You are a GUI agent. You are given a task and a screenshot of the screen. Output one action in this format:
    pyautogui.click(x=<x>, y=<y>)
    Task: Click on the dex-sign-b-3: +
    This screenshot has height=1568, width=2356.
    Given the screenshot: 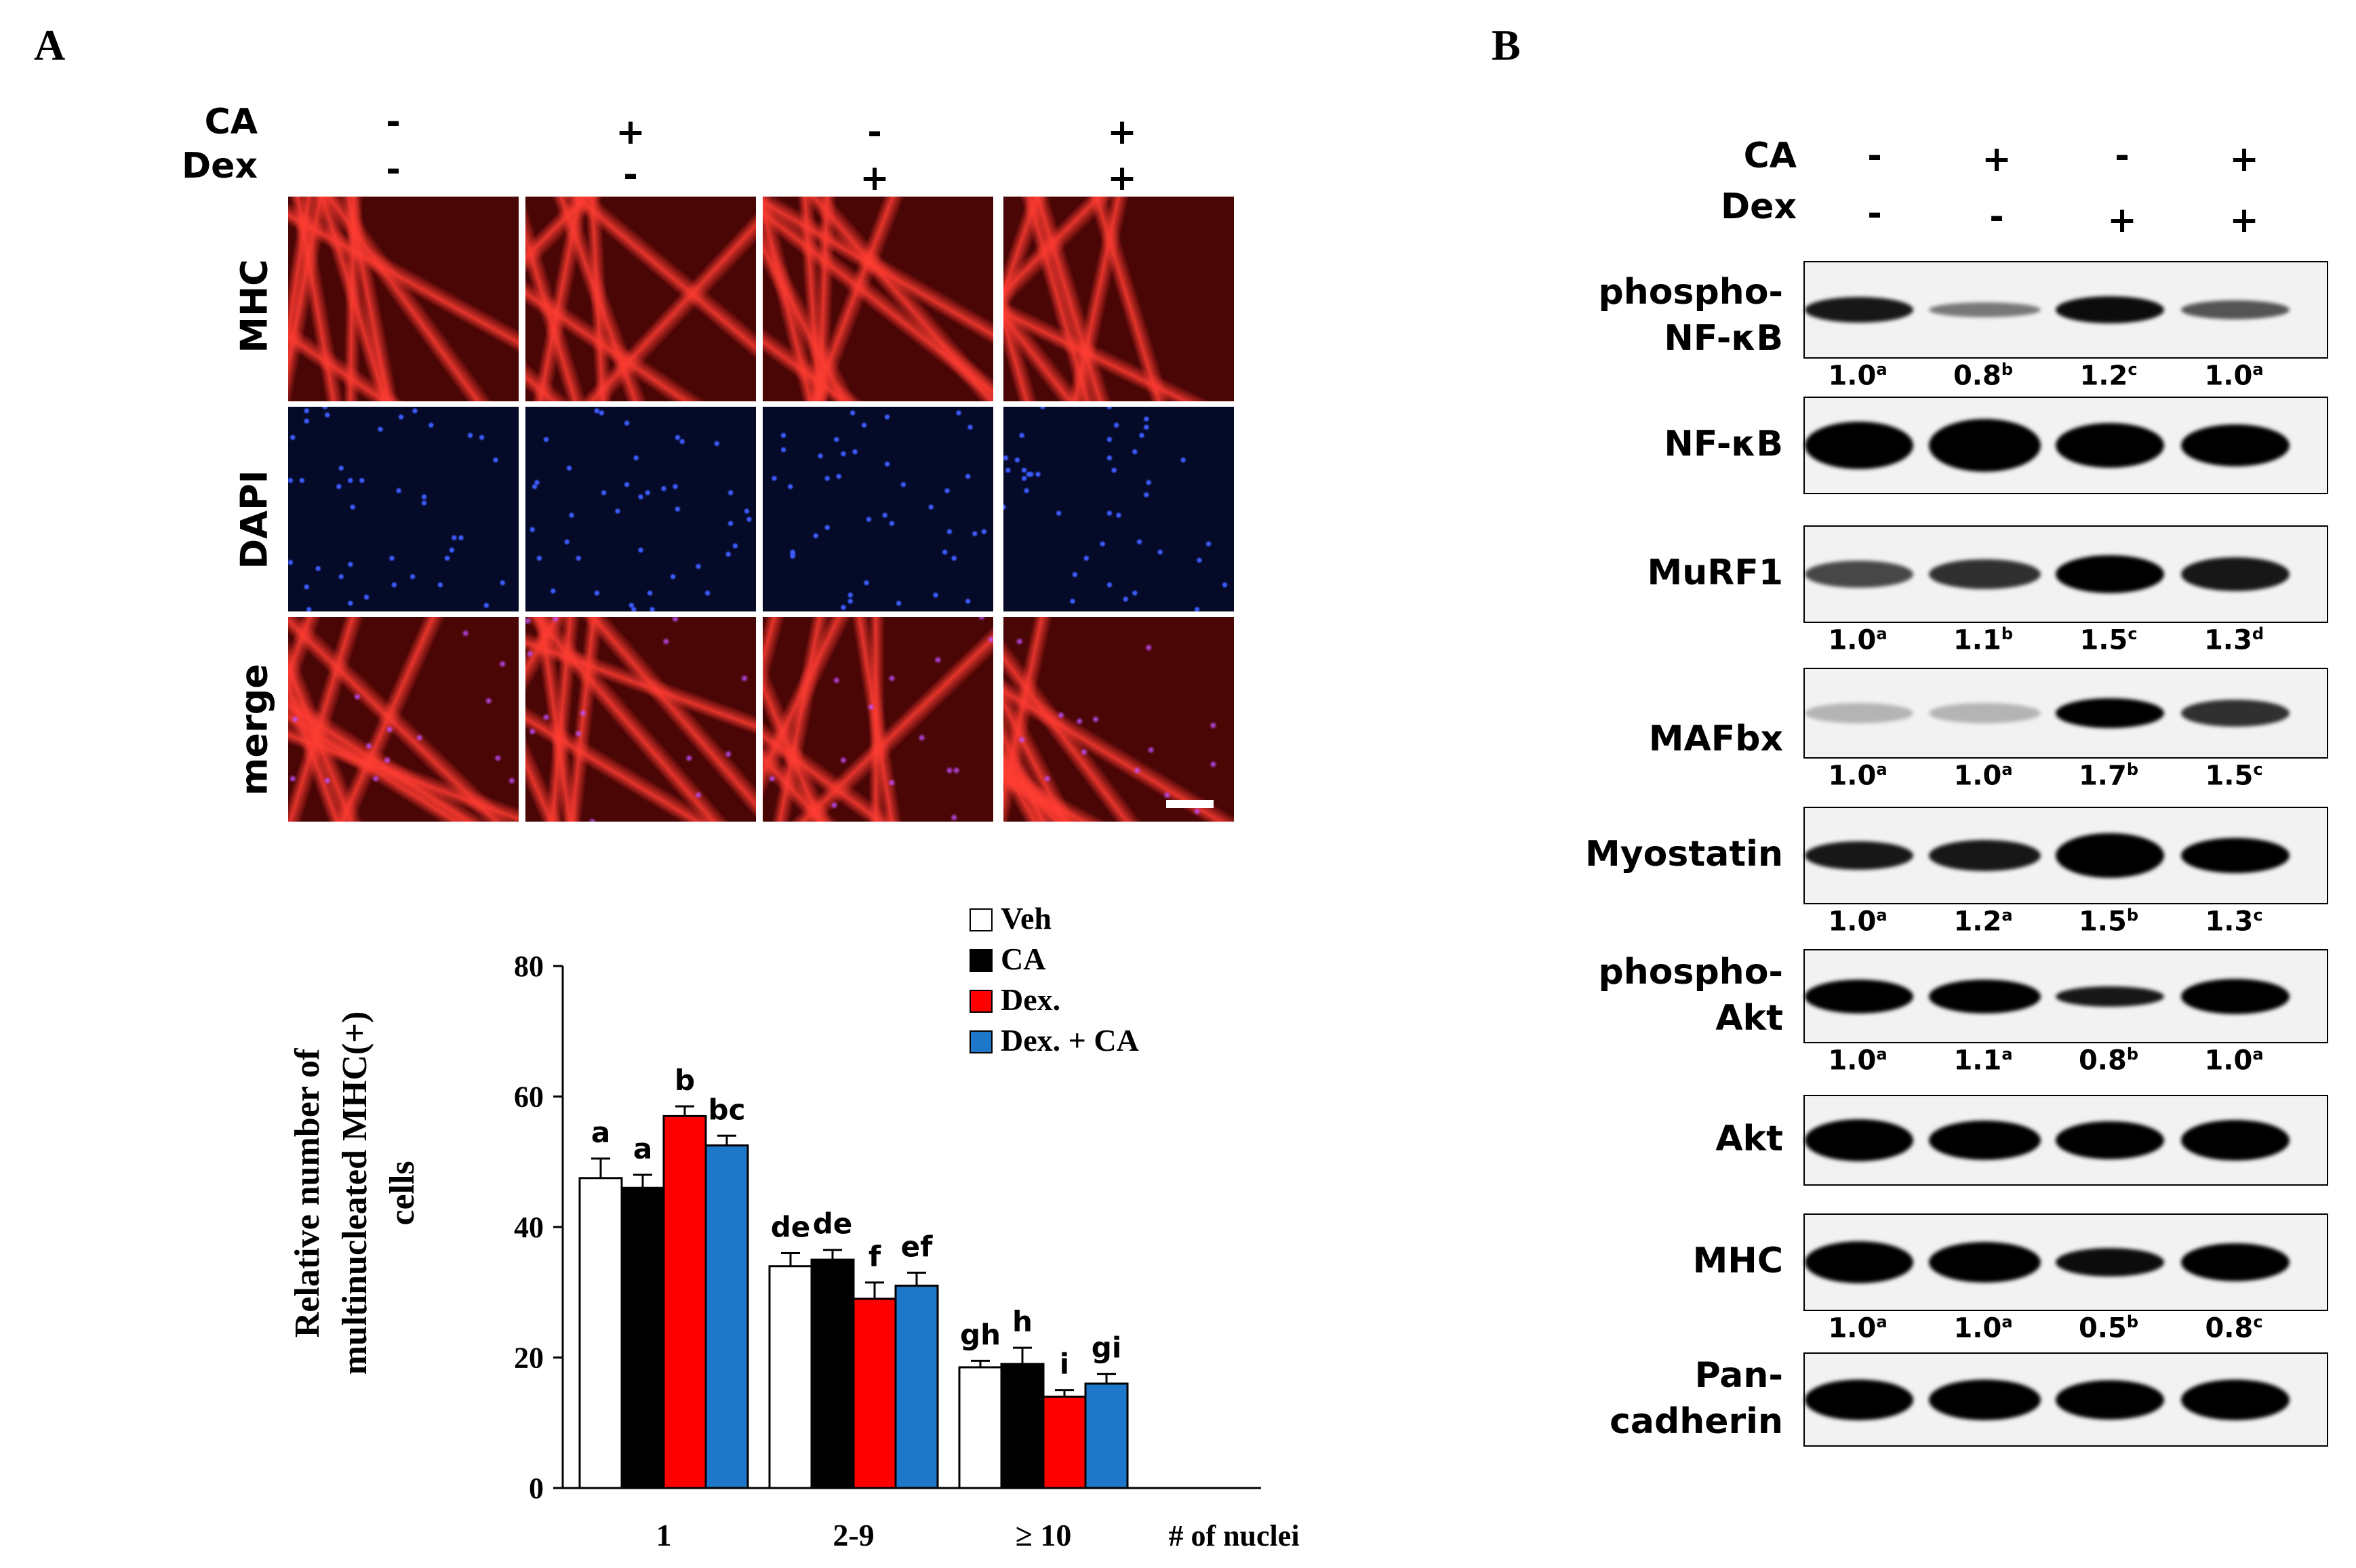 What is the action you would take?
    pyautogui.click(x=2122, y=220)
    